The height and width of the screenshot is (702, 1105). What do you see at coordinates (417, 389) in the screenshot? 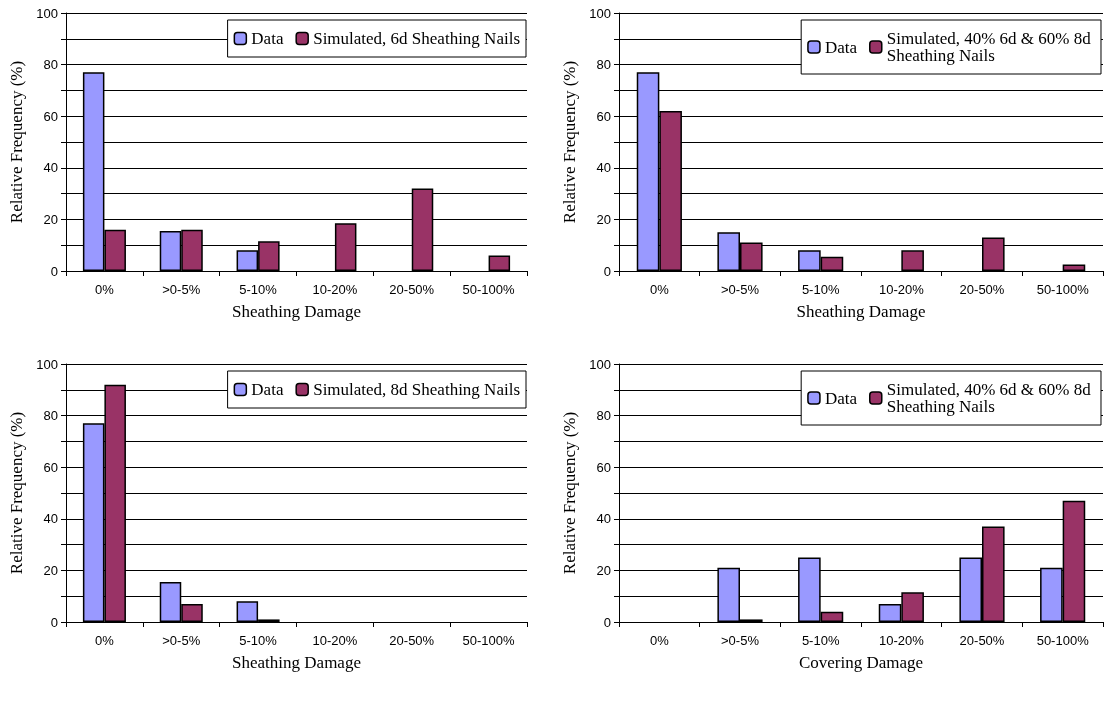
I see `legend-label: Simulated, 8d Sheathing Nails` at bounding box center [417, 389].